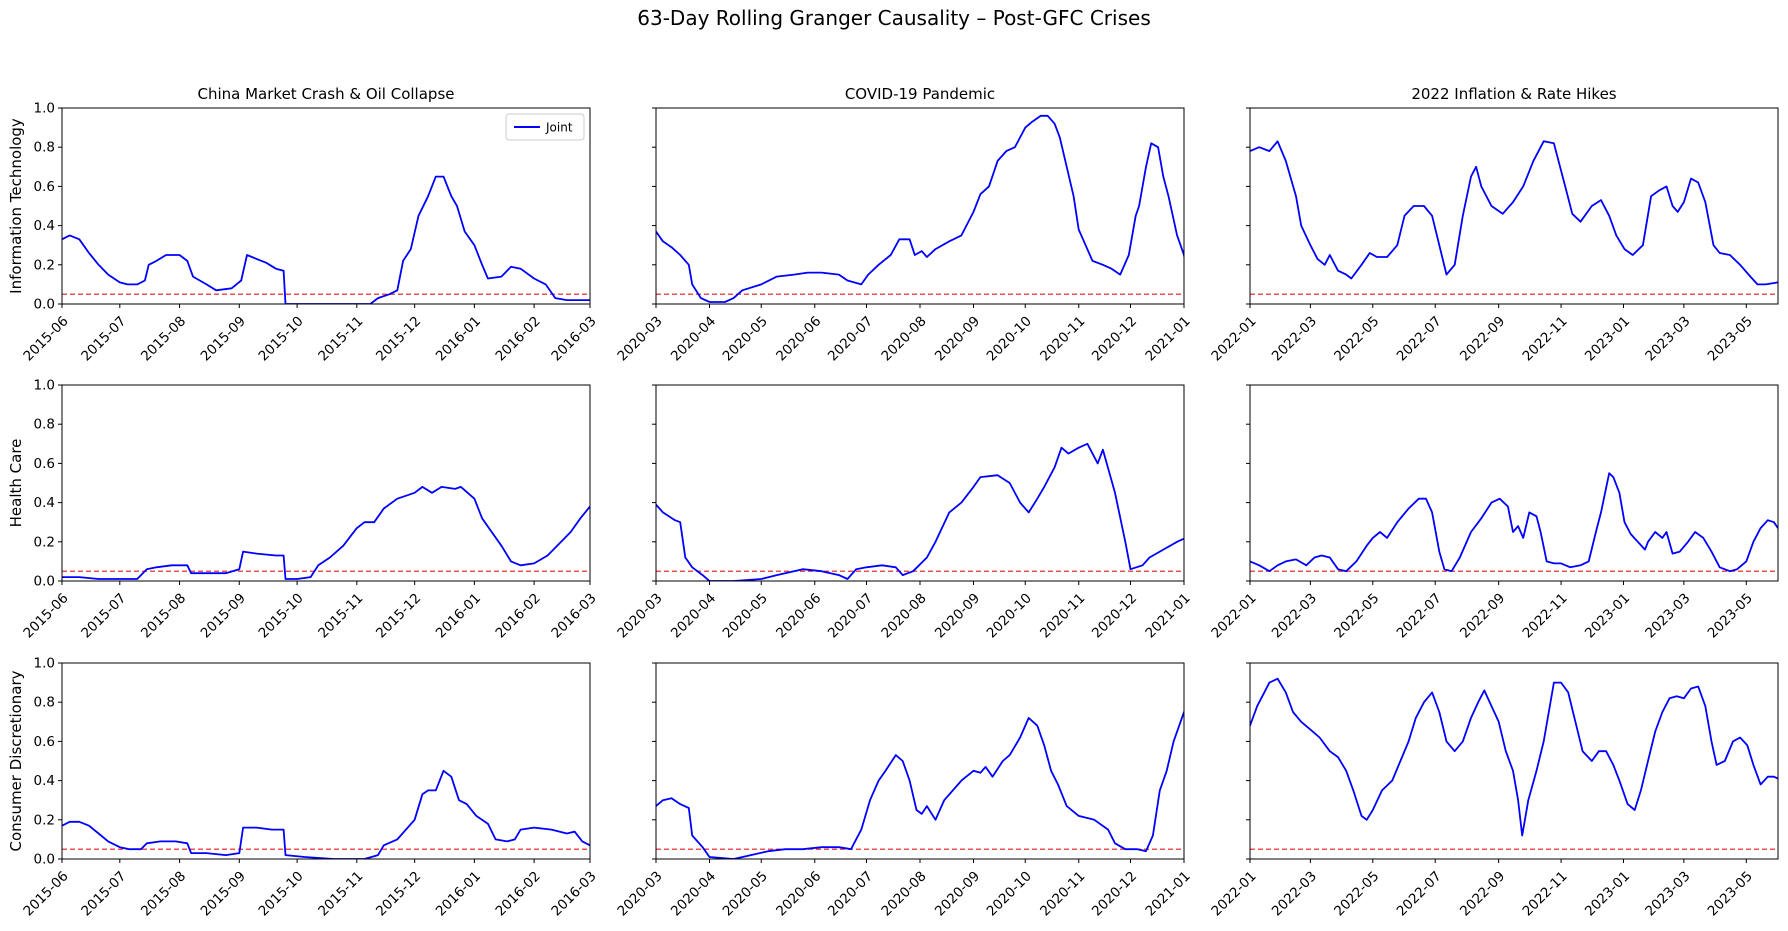  I want to click on x-tick-label: 2015-11, so click(340, 893).